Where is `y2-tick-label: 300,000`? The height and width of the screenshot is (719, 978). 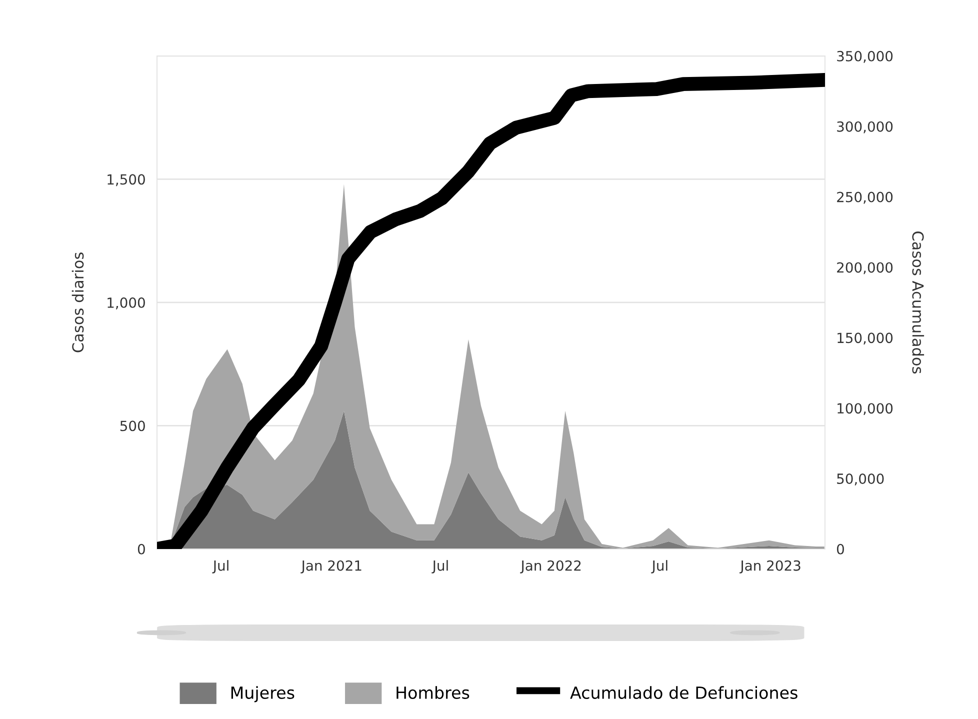
y2-tick-label: 300,000 is located at coordinates (865, 127).